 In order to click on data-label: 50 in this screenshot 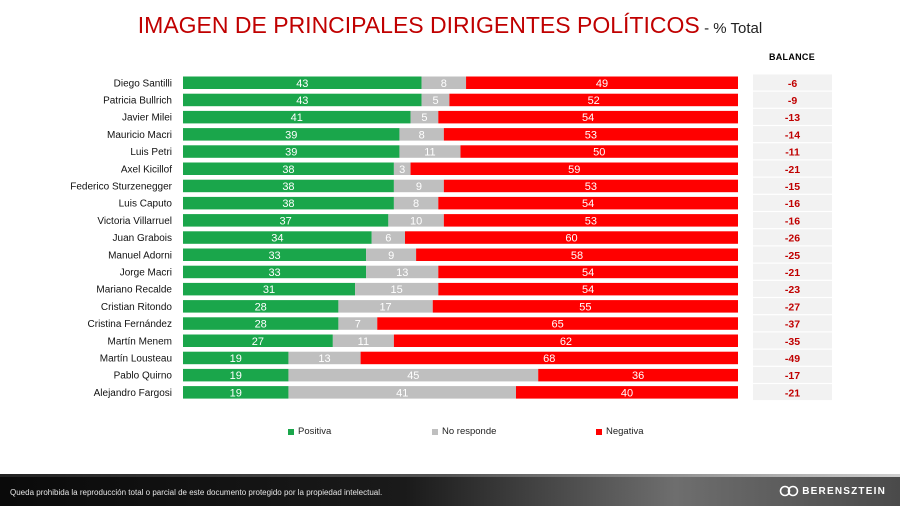, I will do `click(599, 153)`.